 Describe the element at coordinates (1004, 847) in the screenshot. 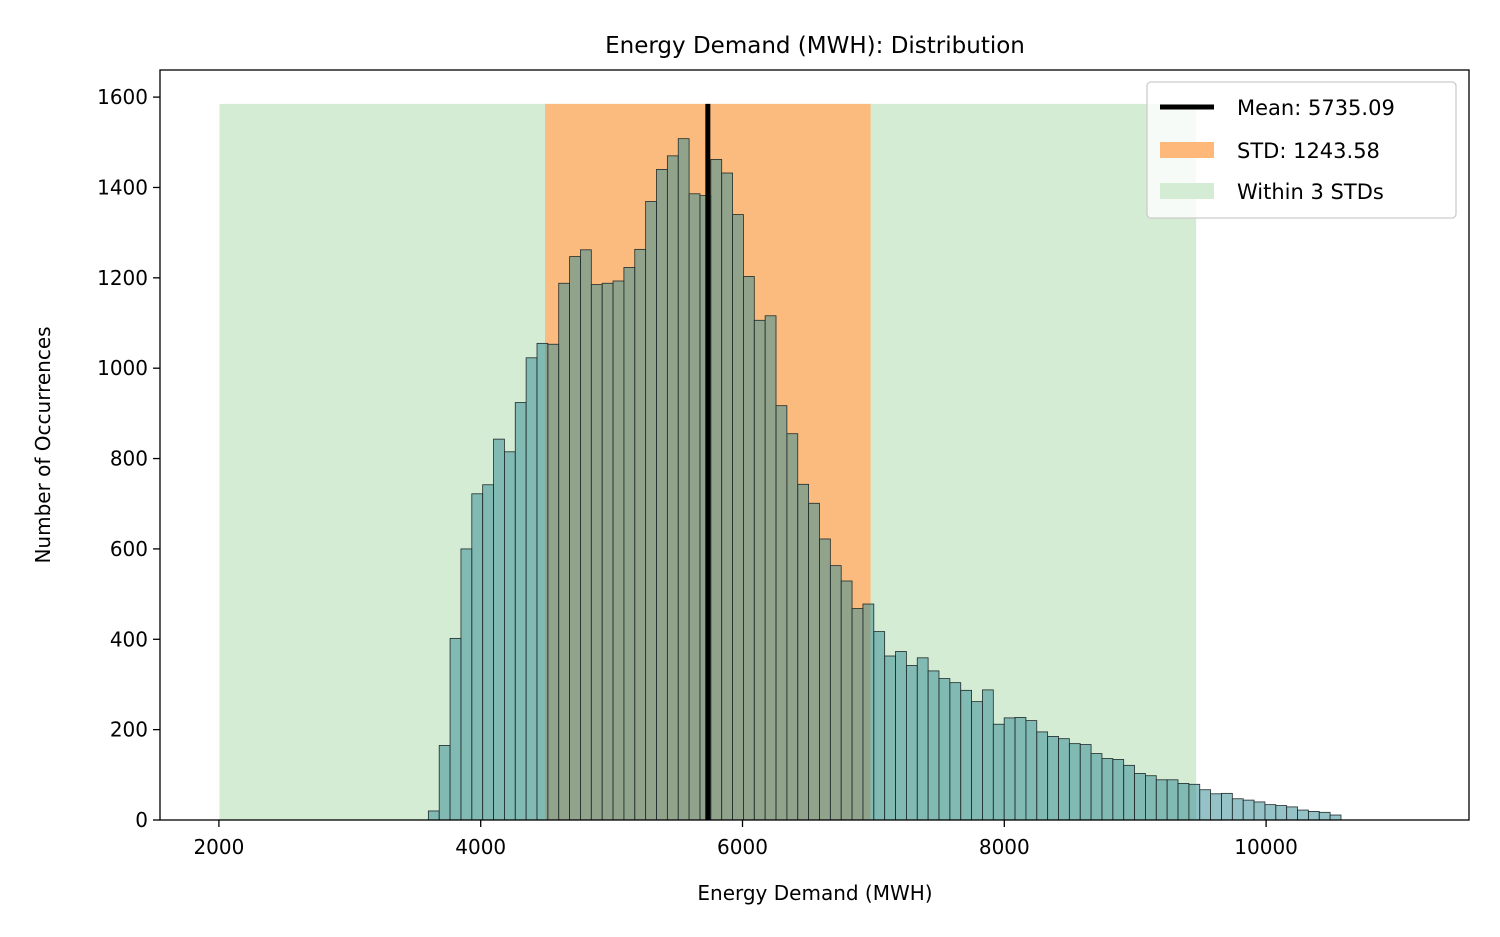

I see `x-tick-label: 8000` at that location.